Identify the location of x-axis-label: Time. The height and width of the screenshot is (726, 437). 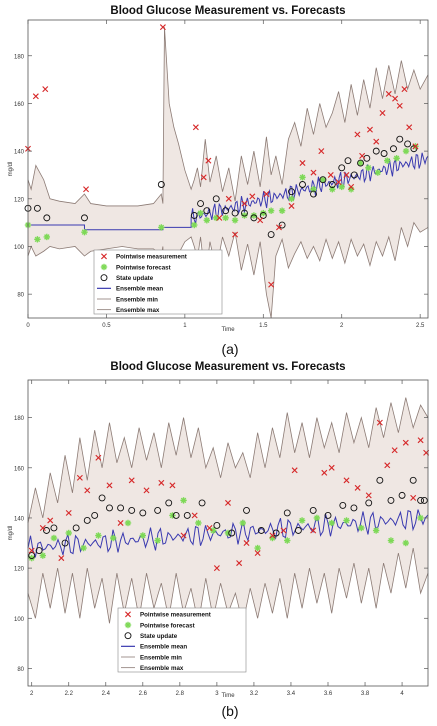
(228, 696).